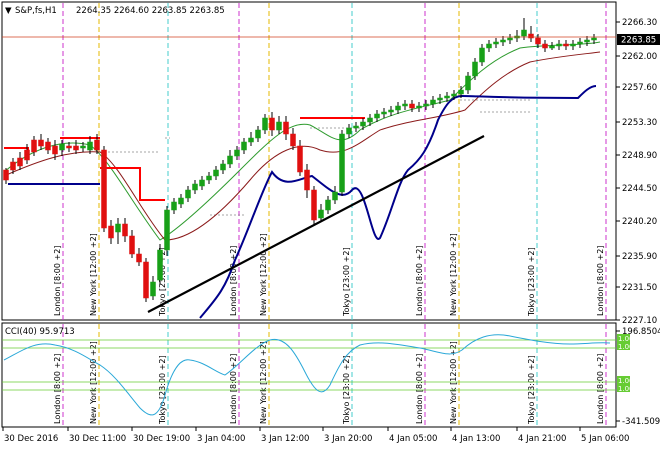 Image resolution: width=660 pixels, height=450 pixels. Describe the element at coordinates (221, 439) in the screenshot. I see `time-tick-label: 3 Jan 04:00` at that location.